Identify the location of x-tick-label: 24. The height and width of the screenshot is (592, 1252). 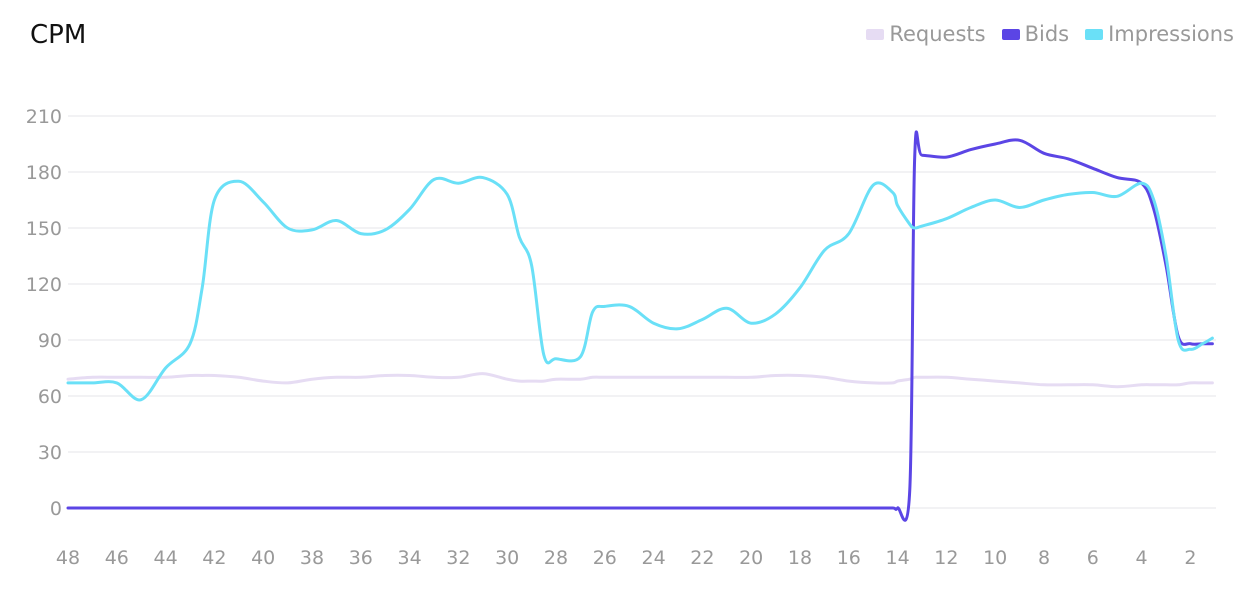
(654, 558).